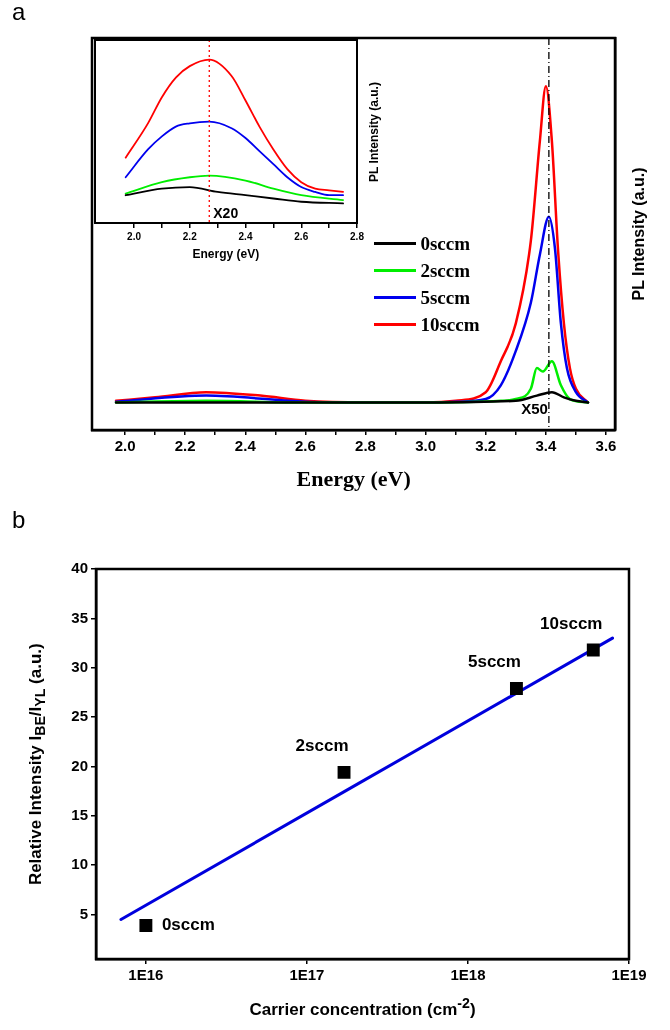  I want to click on legend-label: 10sccm, so click(450, 324).